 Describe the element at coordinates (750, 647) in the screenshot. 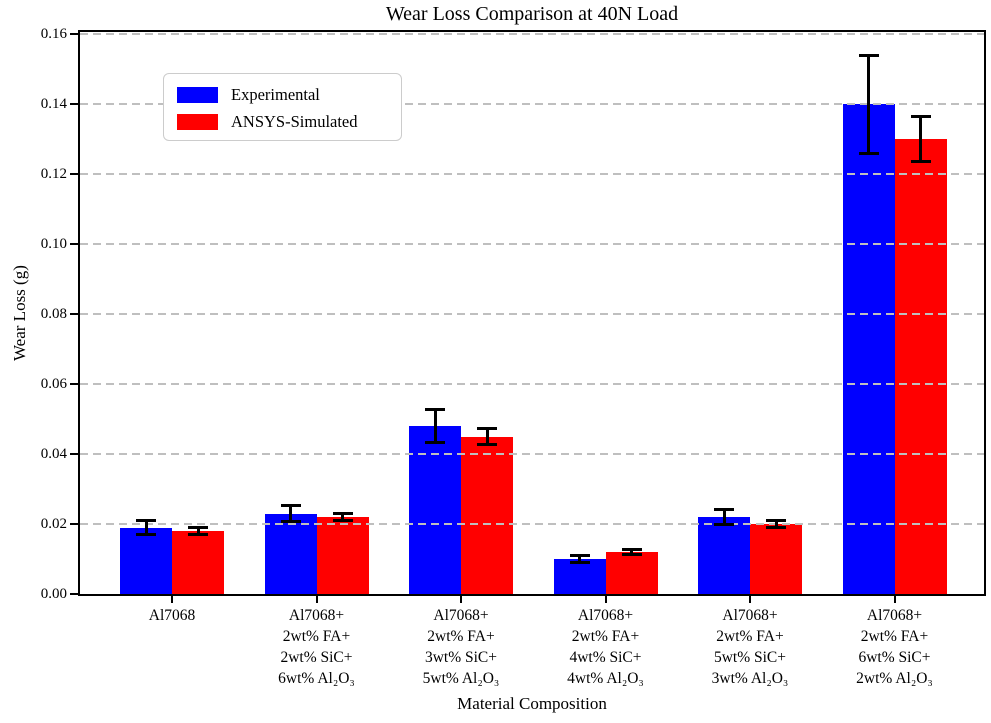

I see `x-tick-label-5: Al7068+ 2wt% FA+ 5wt% SiC+ 3wt% Al₂O₃` at that location.